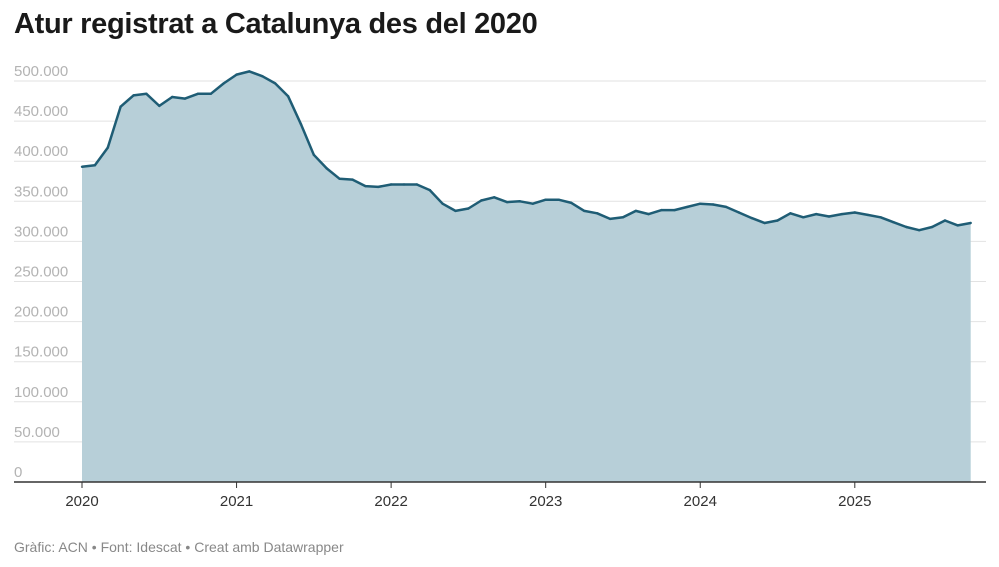  What do you see at coordinates (41, 392) in the screenshot?
I see `y-tick-label: 100.000` at bounding box center [41, 392].